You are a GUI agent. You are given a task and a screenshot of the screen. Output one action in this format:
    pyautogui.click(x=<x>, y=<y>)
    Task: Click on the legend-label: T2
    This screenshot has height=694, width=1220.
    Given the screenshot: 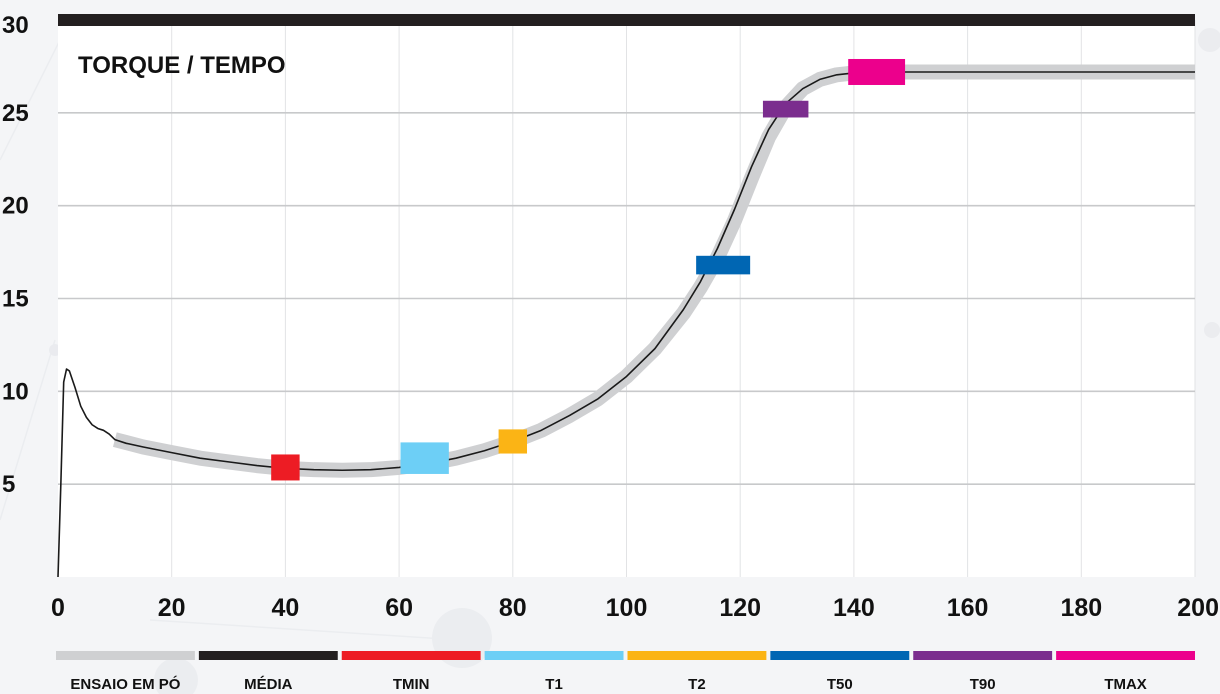 What is the action you would take?
    pyautogui.click(x=697, y=684)
    